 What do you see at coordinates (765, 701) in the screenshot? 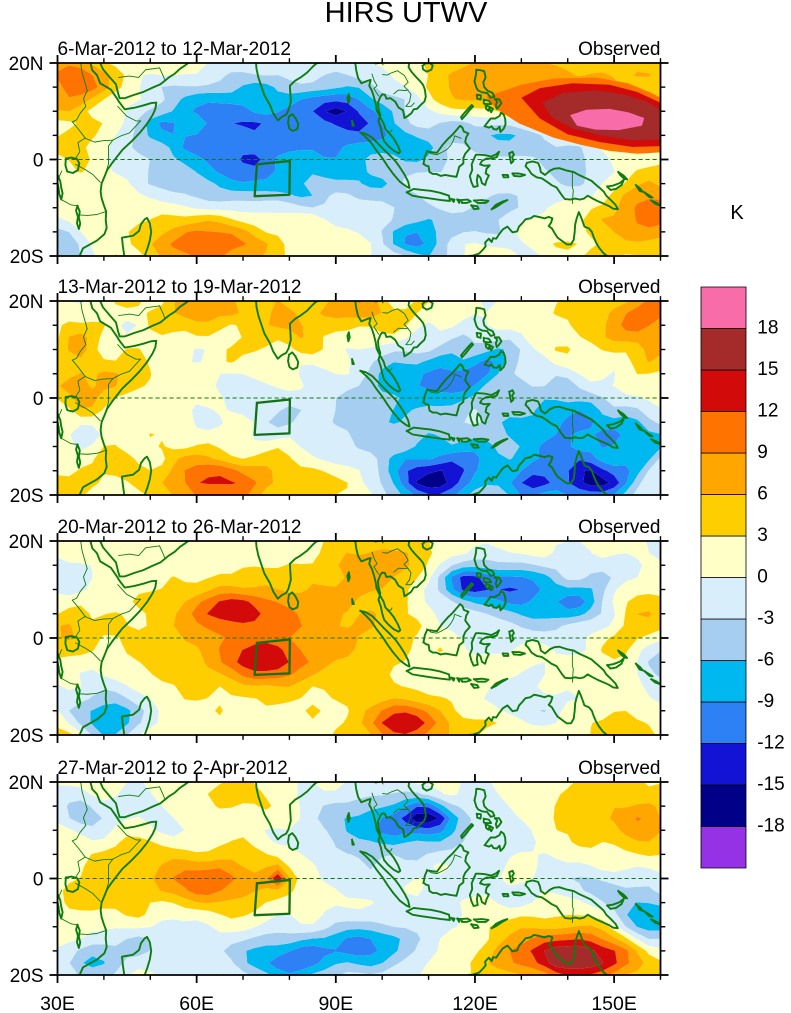
I see `svg-text: -9` at bounding box center [765, 701].